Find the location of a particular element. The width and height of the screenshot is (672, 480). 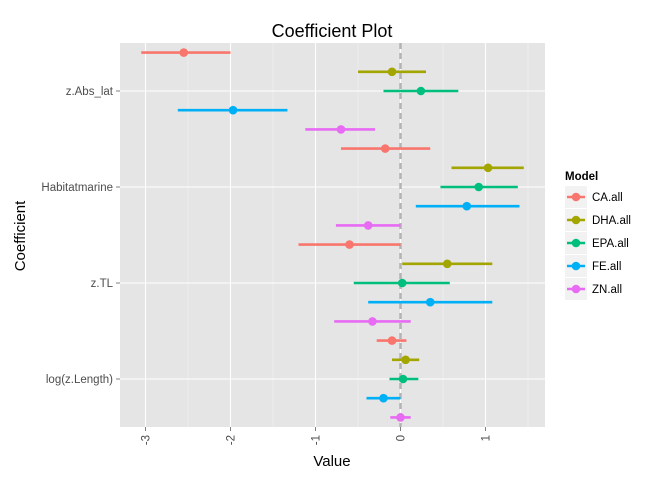

legend-label: FE.all is located at coordinates (606, 267).